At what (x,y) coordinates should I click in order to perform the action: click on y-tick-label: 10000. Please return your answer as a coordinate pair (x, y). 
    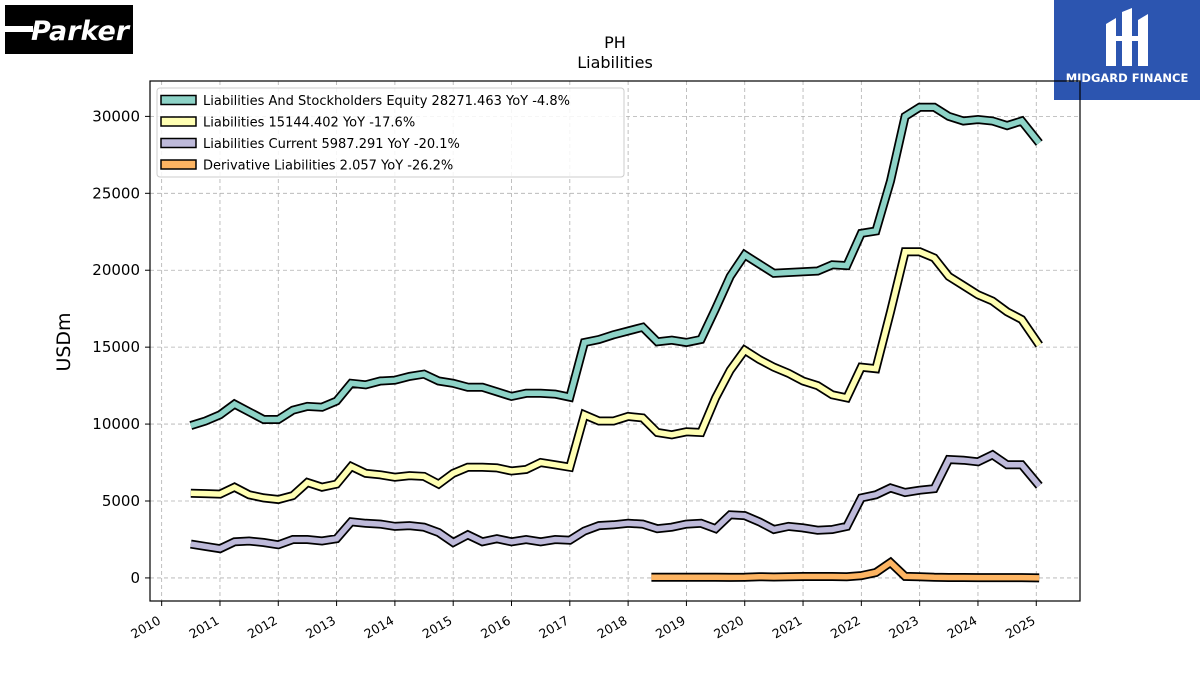
    Looking at the image, I should click on (116, 424).